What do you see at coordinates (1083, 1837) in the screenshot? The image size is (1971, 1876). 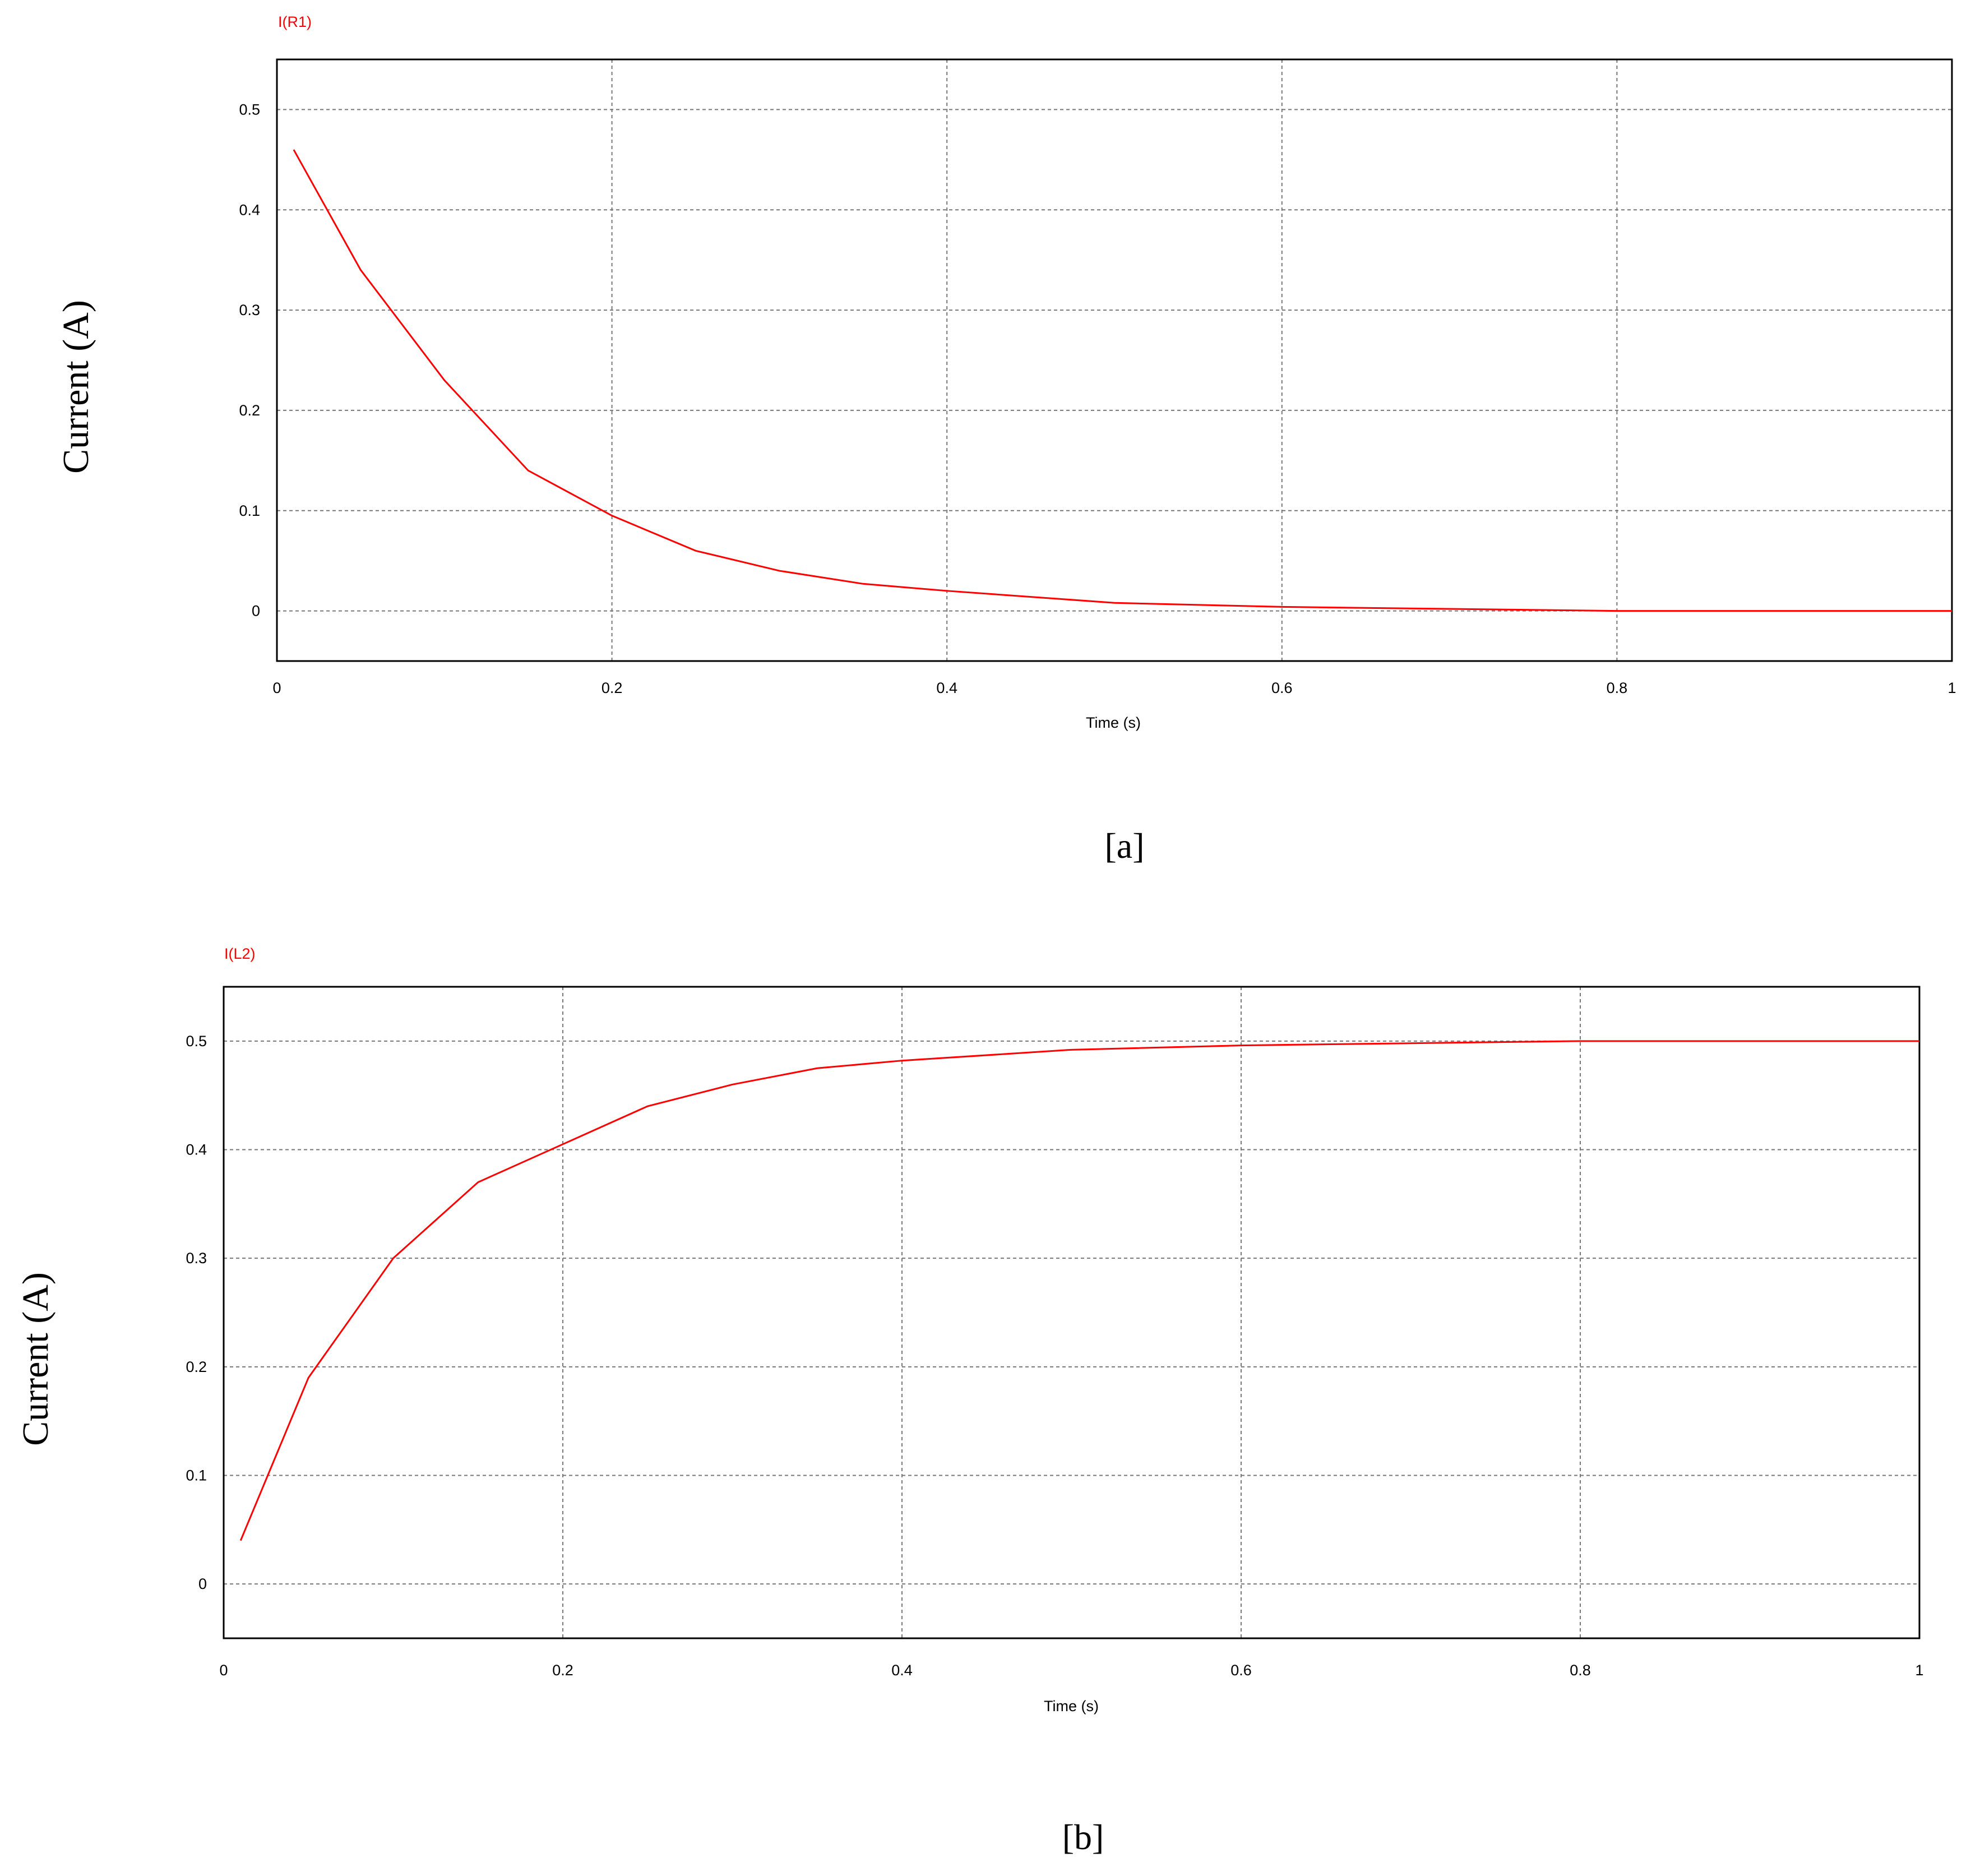 I see `caption: [b]` at bounding box center [1083, 1837].